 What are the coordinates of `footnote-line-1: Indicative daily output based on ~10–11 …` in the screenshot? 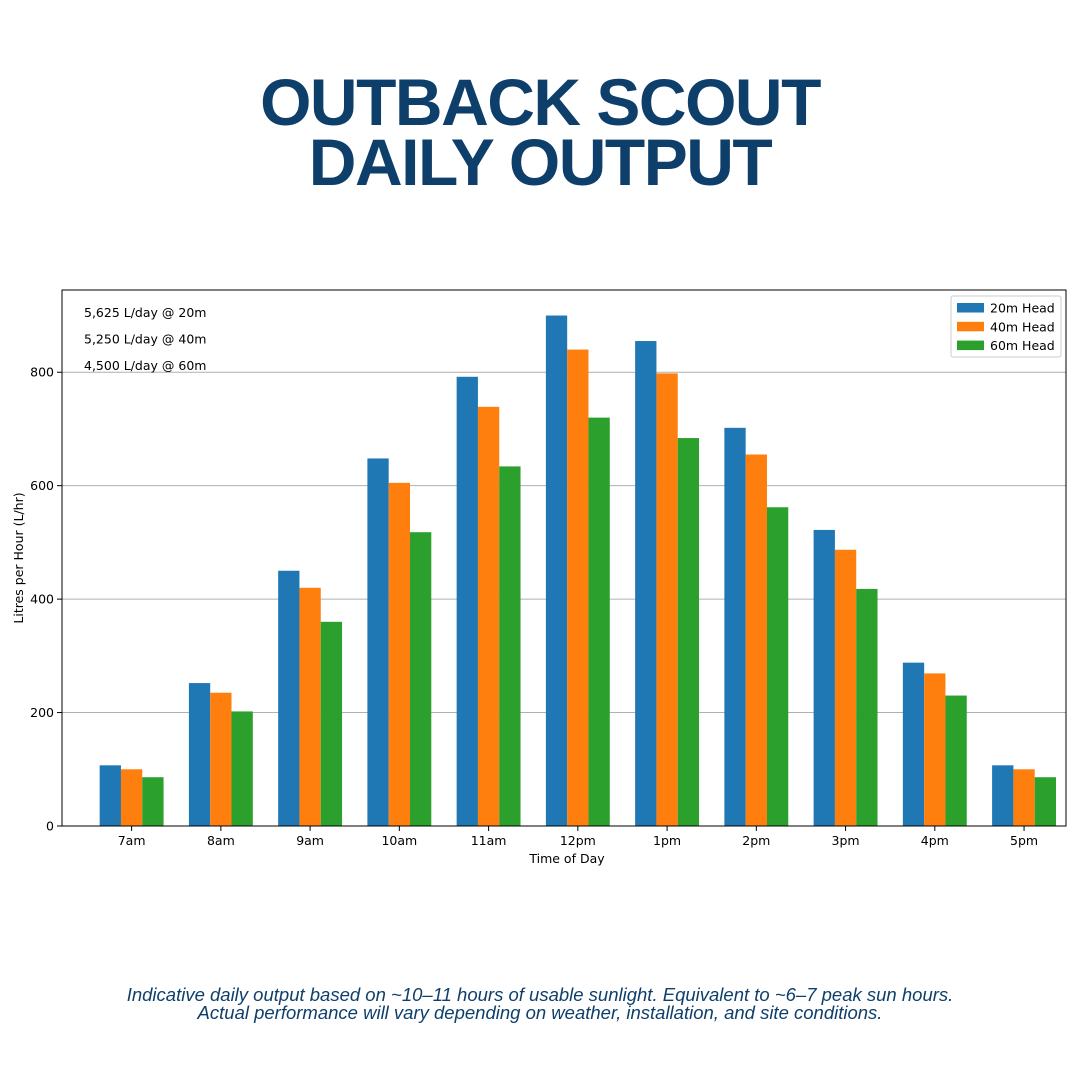 It's located at (540, 994).